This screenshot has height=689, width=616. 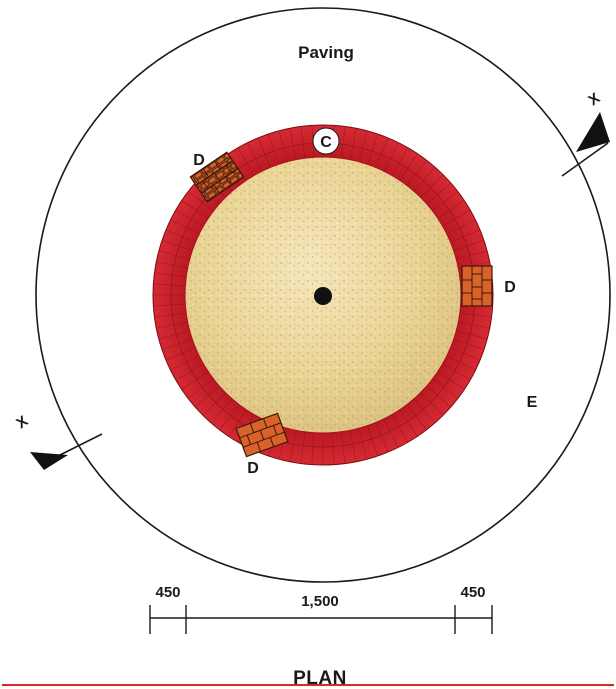 What do you see at coordinates (167, 592) in the screenshot?
I see `dim-label-left: 450` at bounding box center [167, 592].